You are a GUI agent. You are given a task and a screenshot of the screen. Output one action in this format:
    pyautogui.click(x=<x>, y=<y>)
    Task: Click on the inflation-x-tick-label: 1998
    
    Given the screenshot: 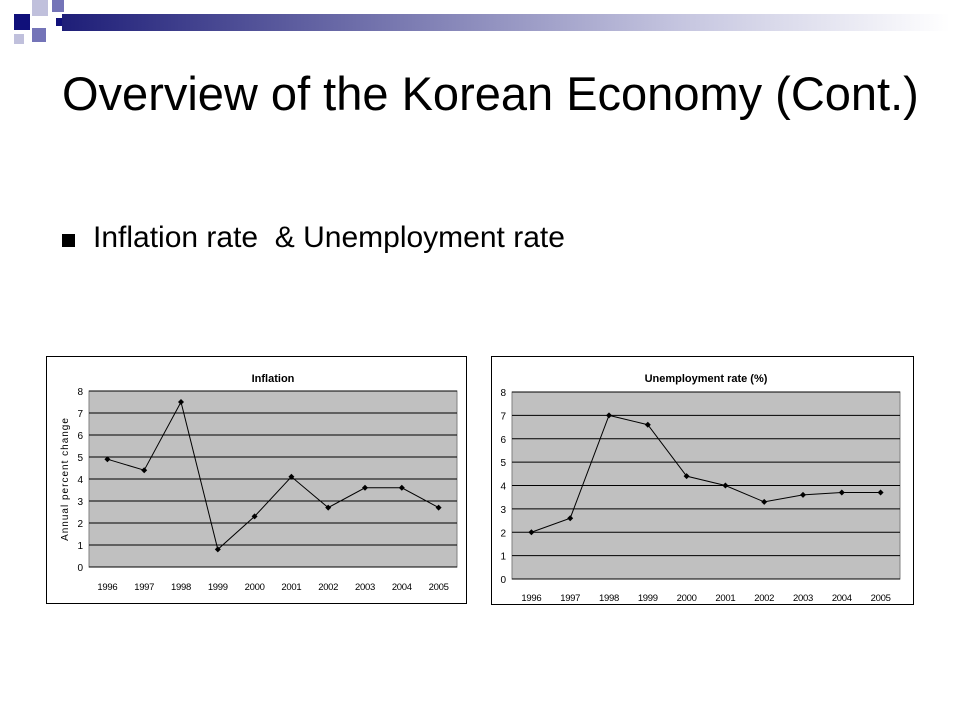 What is the action you would take?
    pyautogui.click(x=181, y=587)
    